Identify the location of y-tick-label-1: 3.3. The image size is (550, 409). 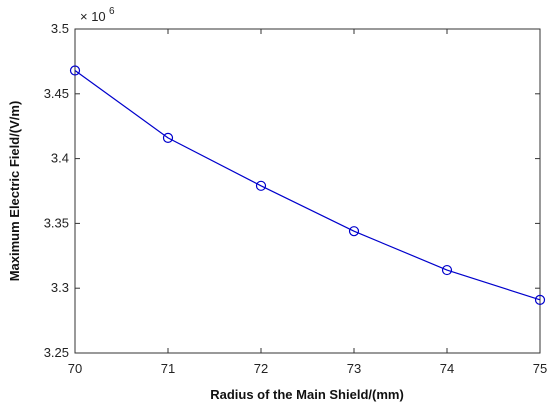
(60, 287).